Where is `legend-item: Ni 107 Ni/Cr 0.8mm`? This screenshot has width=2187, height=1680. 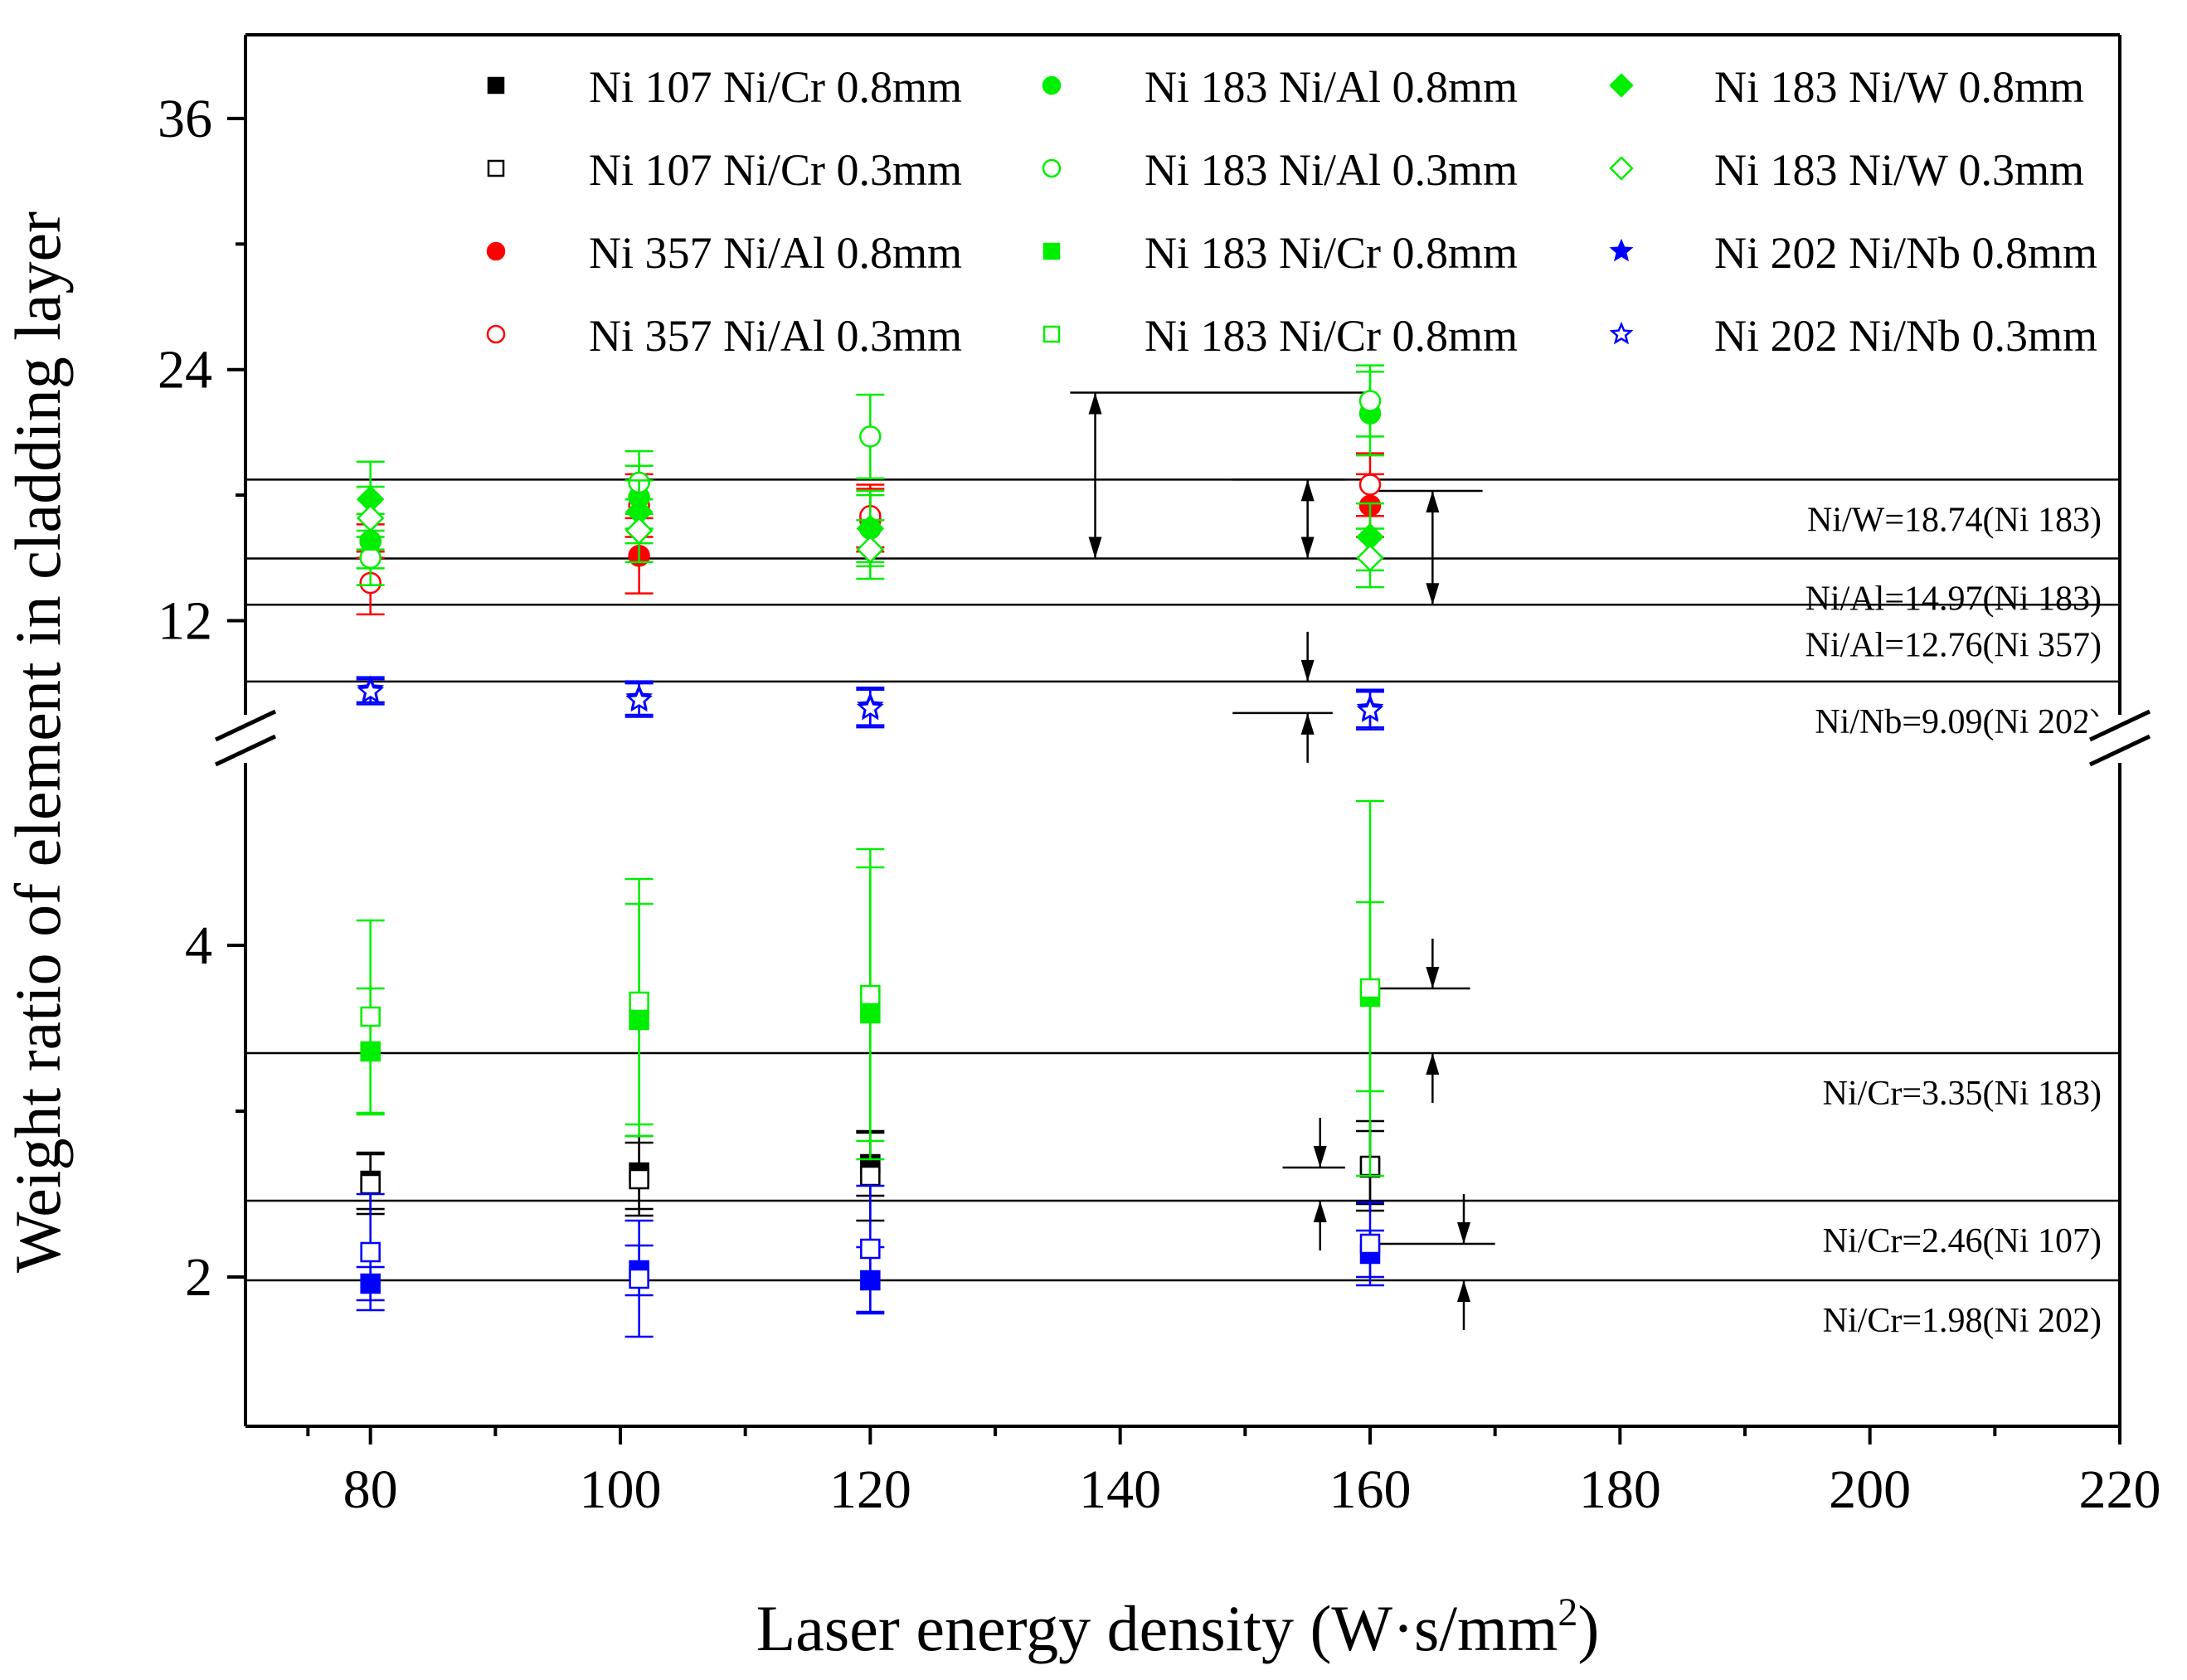 legend-item: Ni 107 Ni/Cr 0.8mm is located at coordinates (724, 87).